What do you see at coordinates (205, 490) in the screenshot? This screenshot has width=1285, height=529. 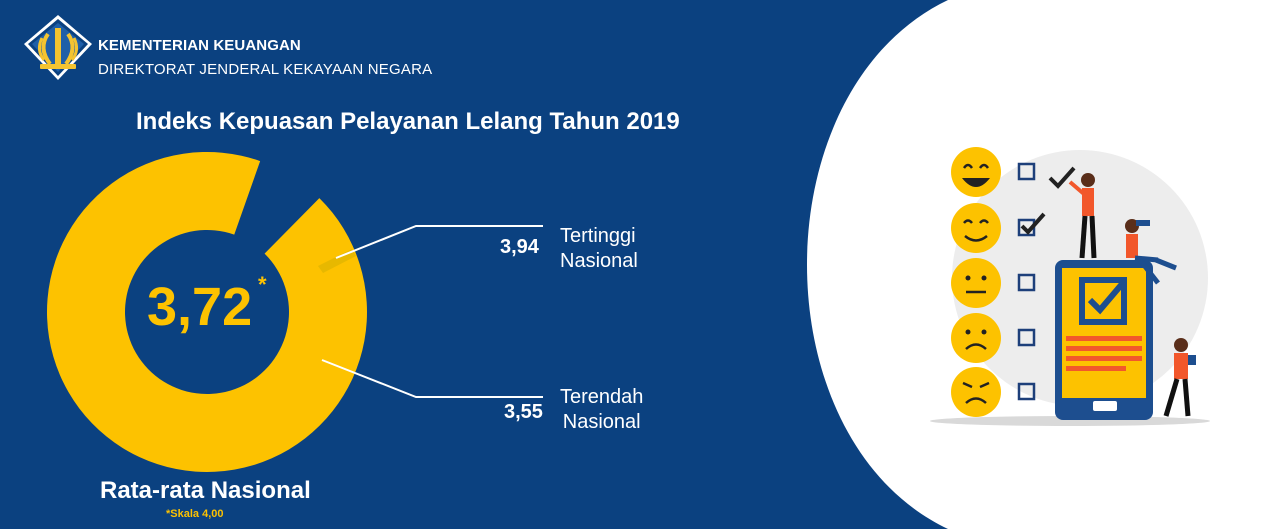 I see `national-average-label: Rata-rata Nasional` at bounding box center [205, 490].